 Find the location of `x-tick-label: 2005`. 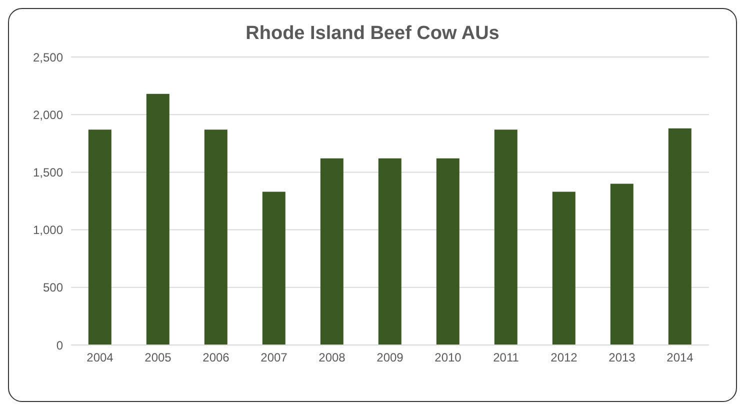

x-tick-label: 2005 is located at coordinates (158, 357).